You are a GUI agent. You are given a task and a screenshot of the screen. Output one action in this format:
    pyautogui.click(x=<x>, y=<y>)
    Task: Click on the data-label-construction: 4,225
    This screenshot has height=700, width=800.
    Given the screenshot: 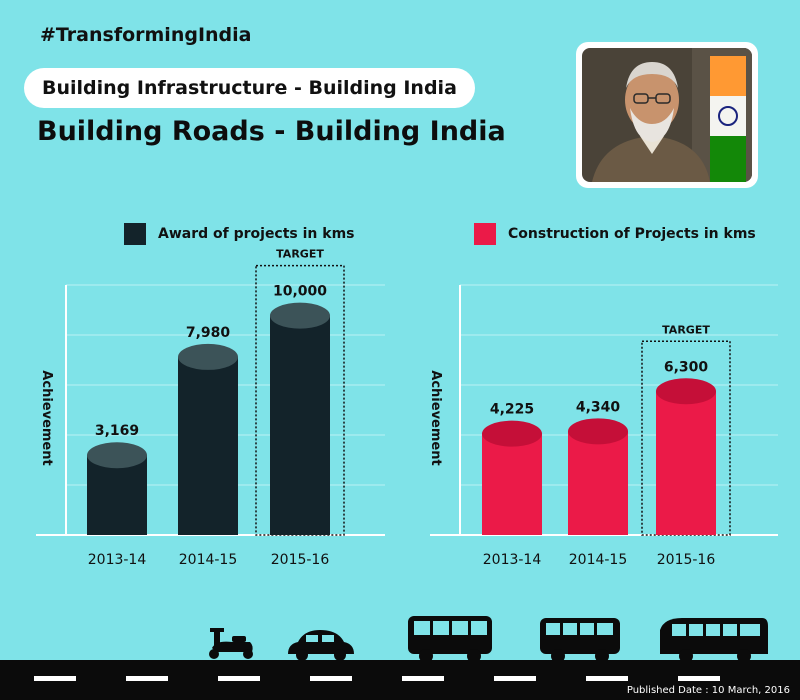 What is the action you would take?
    pyautogui.click(x=512, y=410)
    